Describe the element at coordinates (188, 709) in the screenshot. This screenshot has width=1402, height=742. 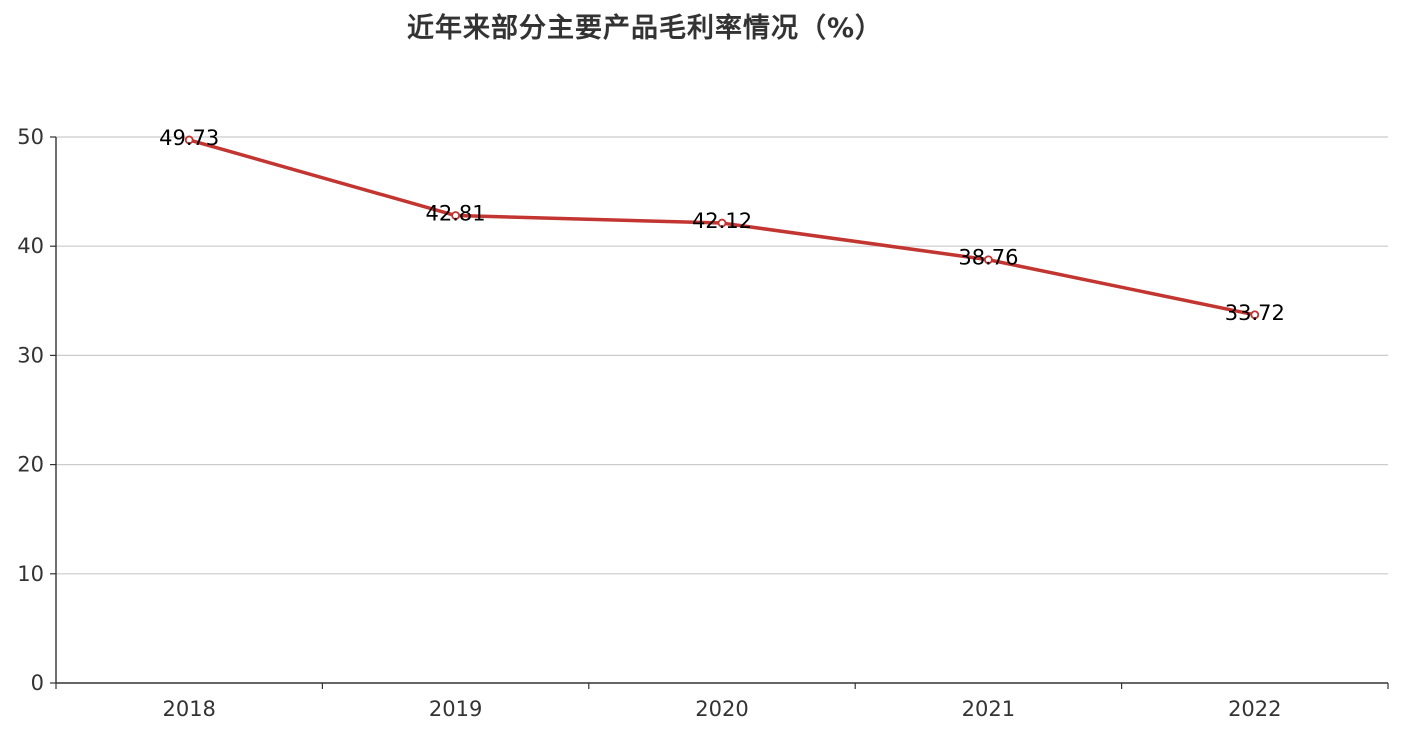
I see `x-tick-label: 2018` at that location.